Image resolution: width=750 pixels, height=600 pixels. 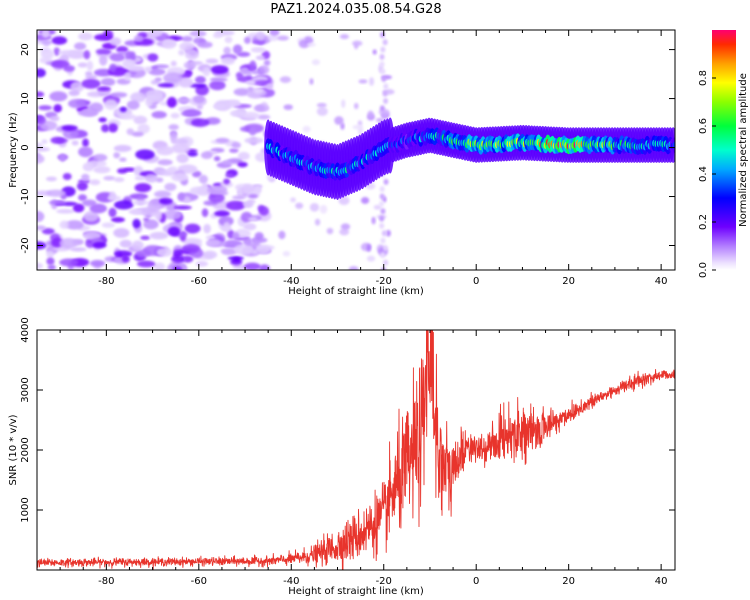 What do you see at coordinates (384, 581) in the screenshot?
I see `snr-x-tick-label: -20` at bounding box center [384, 581].